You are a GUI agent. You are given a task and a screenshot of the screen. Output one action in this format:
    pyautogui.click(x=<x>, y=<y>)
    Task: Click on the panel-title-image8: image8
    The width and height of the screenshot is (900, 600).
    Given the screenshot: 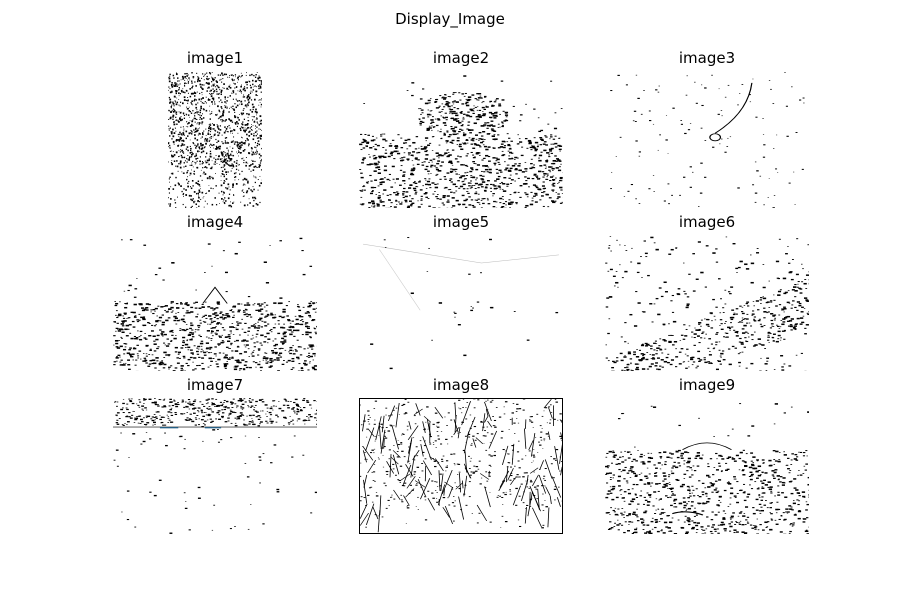 What is the action you would take?
    pyautogui.click(x=461, y=385)
    